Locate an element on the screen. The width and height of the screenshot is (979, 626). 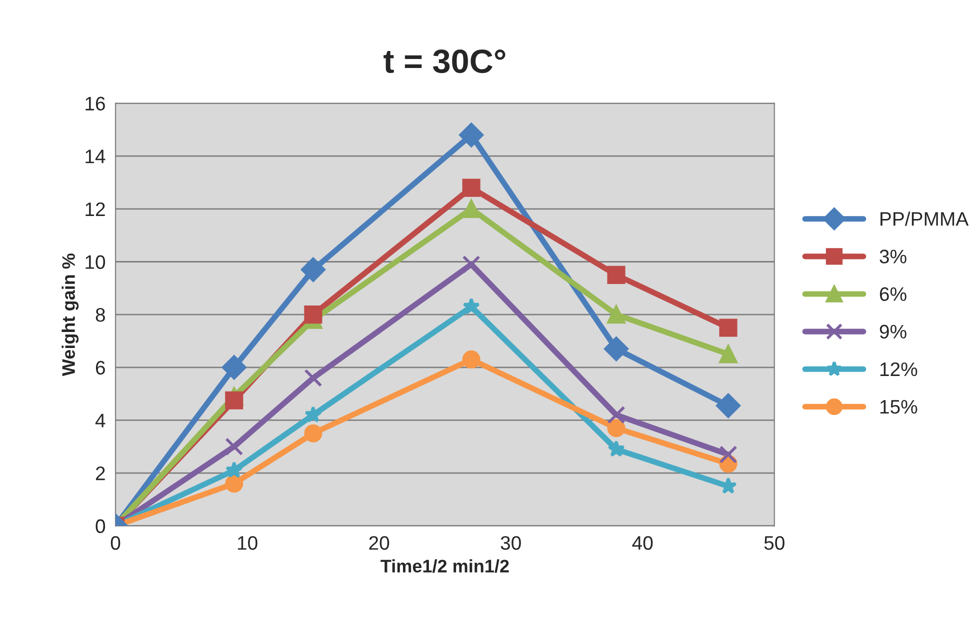
y-tick-label: 12 is located at coordinates (95, 209).